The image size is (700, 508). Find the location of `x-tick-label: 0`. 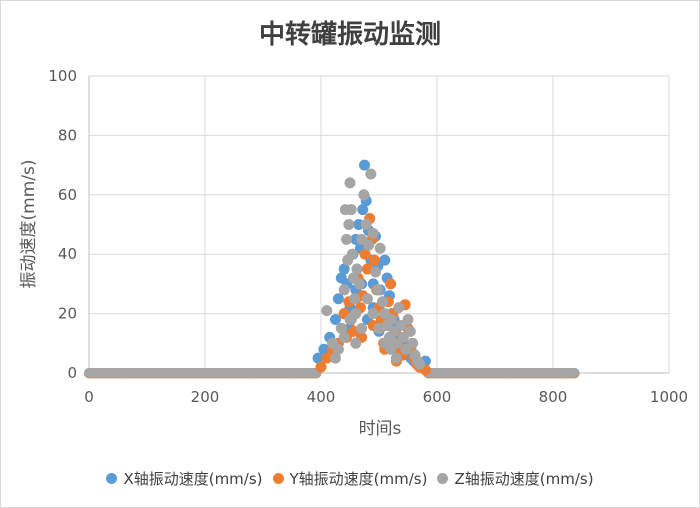

x-tick-label: 0 is located at coordinates (89, 397).